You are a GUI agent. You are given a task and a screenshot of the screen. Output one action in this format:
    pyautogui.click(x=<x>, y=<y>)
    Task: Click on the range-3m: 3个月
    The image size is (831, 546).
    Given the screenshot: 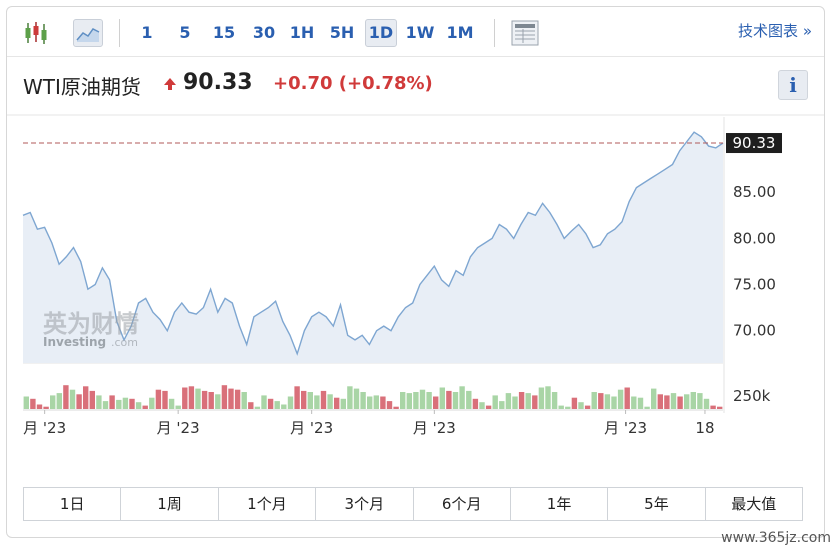 What is the action you would take?
    pyautogui.click(x=365, y=504)
    